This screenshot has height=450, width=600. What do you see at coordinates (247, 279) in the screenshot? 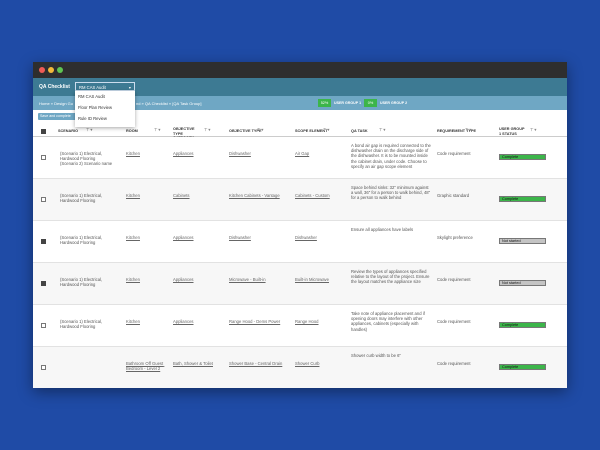
I see `cell-link: Microwave - Built-in` at bounding box center [247, 279].